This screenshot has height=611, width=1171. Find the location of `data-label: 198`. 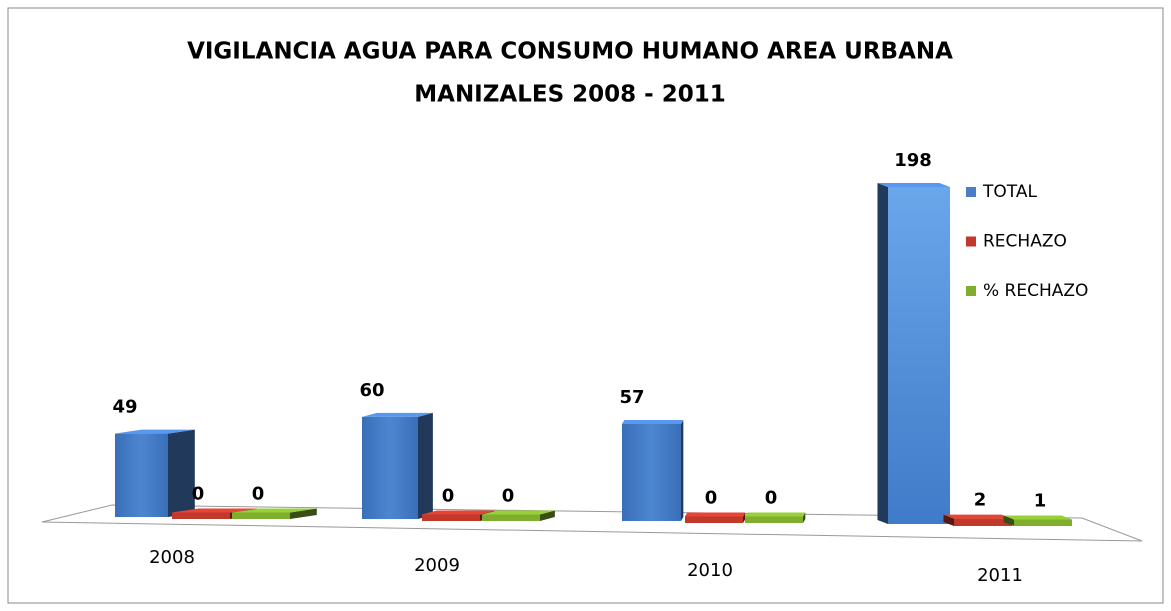

data-label: 198 is located at coordinates (913, 160).